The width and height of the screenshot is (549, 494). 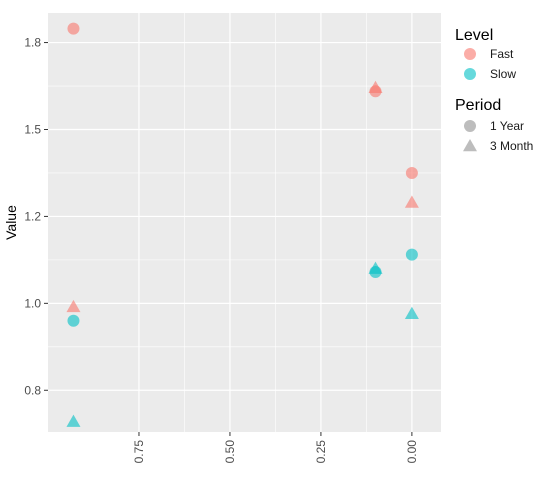 I want to click on legend-label: Fast, so click(x=502, y=54).